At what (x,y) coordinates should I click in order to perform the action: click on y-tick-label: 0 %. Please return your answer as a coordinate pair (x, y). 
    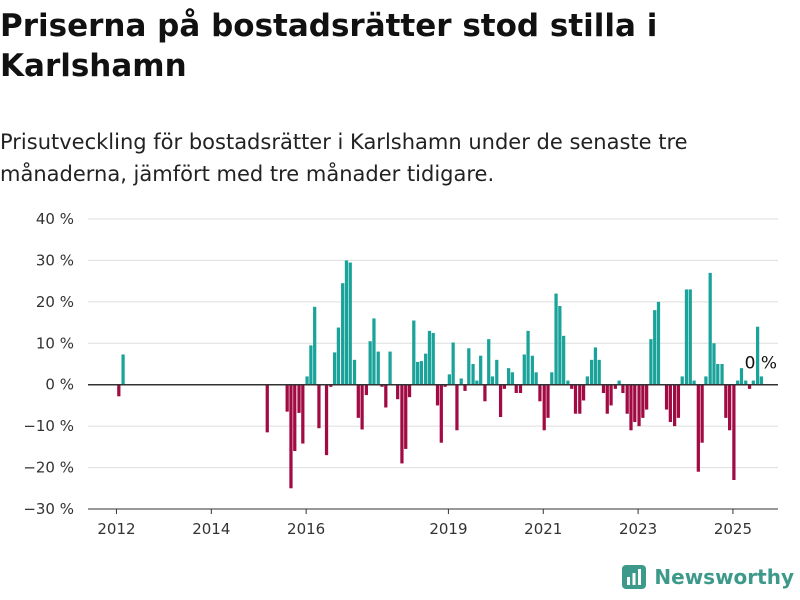
    Looking at the image, I should click on (59, 385).